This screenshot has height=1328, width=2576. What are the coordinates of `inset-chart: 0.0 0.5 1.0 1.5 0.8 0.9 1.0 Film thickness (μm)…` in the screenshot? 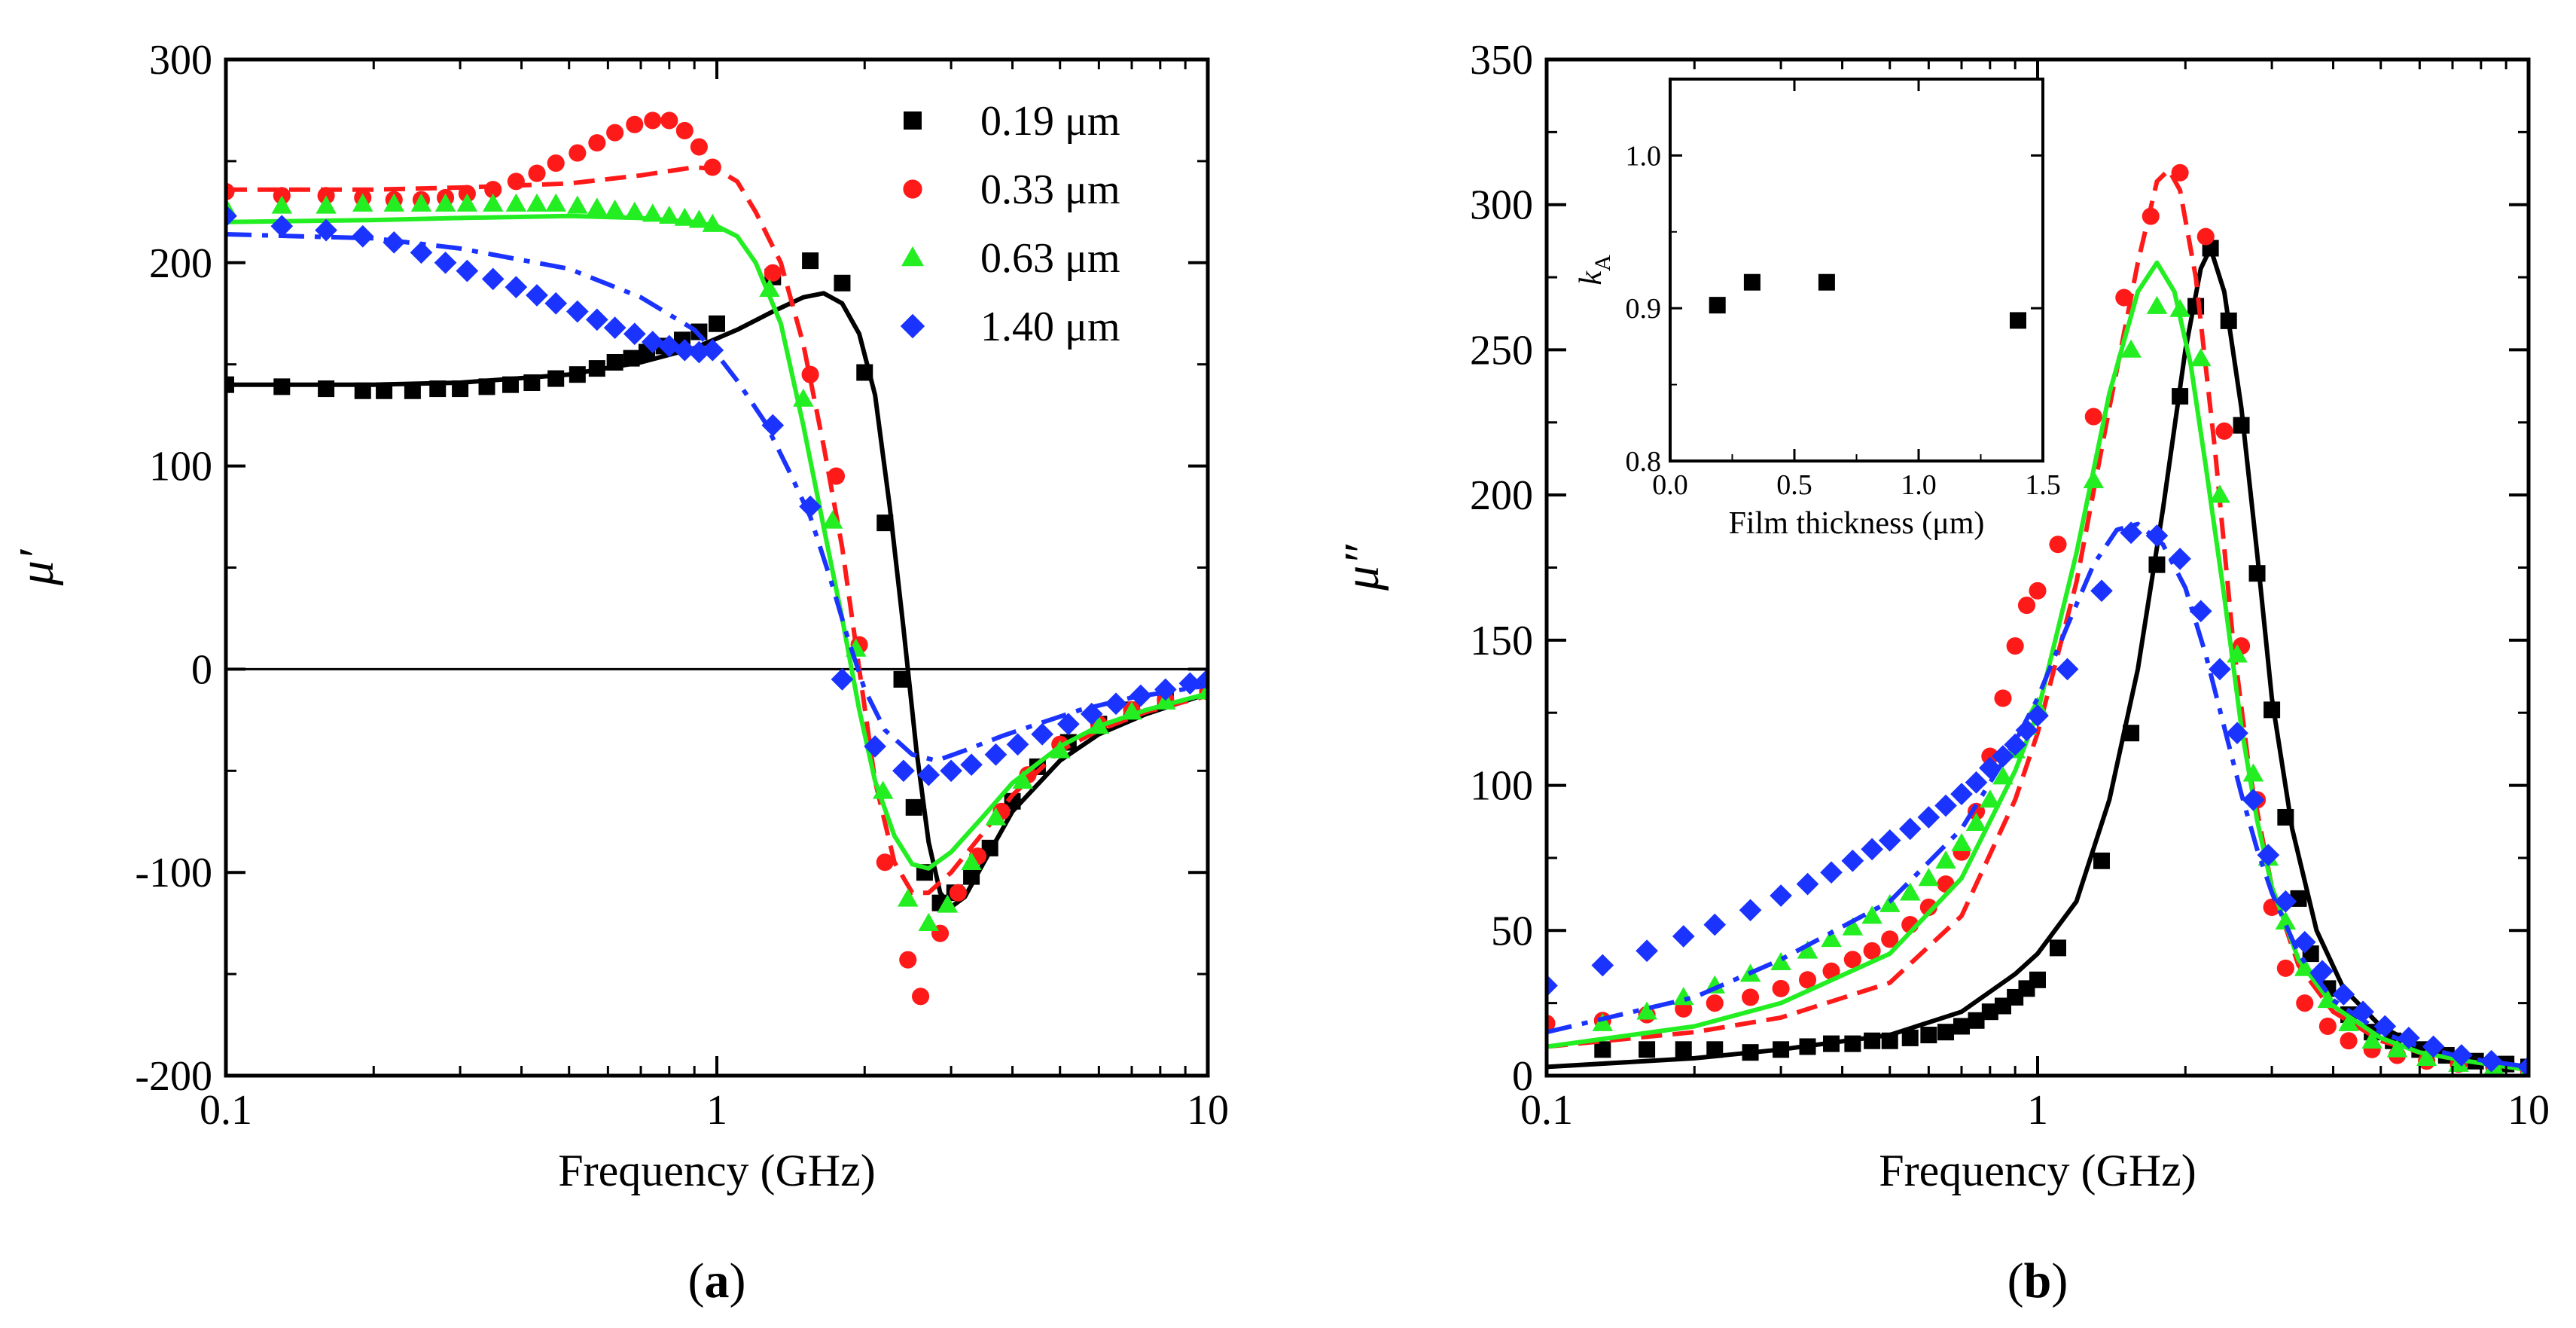 It's located at (1817, 310).